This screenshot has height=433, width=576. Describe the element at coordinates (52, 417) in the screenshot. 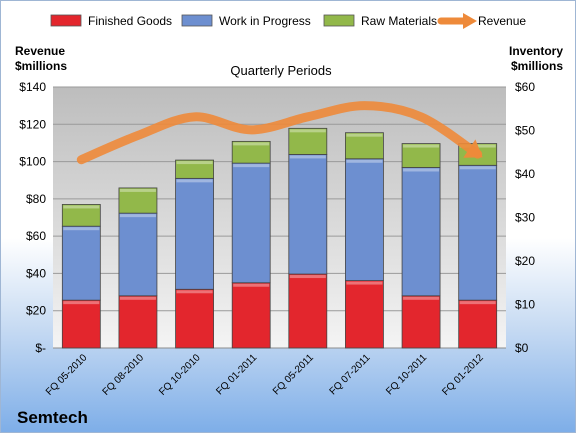

I see `company-name: Semtech` at that location.